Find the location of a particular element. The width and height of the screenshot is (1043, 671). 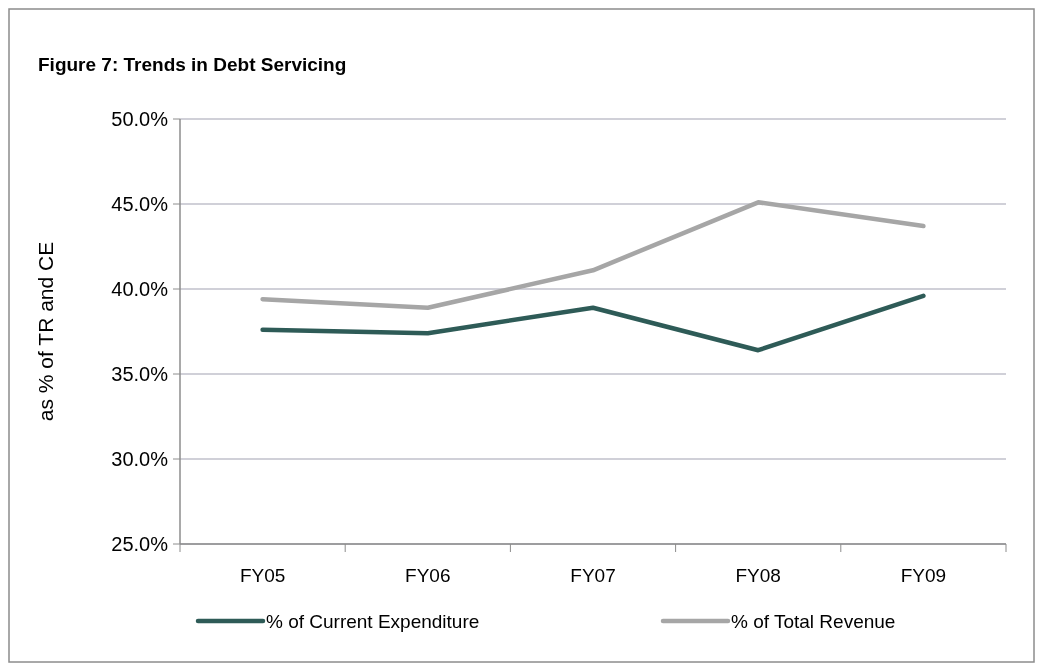

x-tick-label: FY09 is located at coordinates (923, 575).